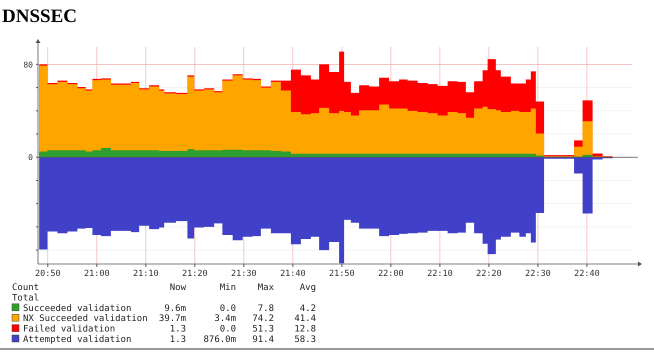  I want to click on legend-title: Count, so click(26, 288).